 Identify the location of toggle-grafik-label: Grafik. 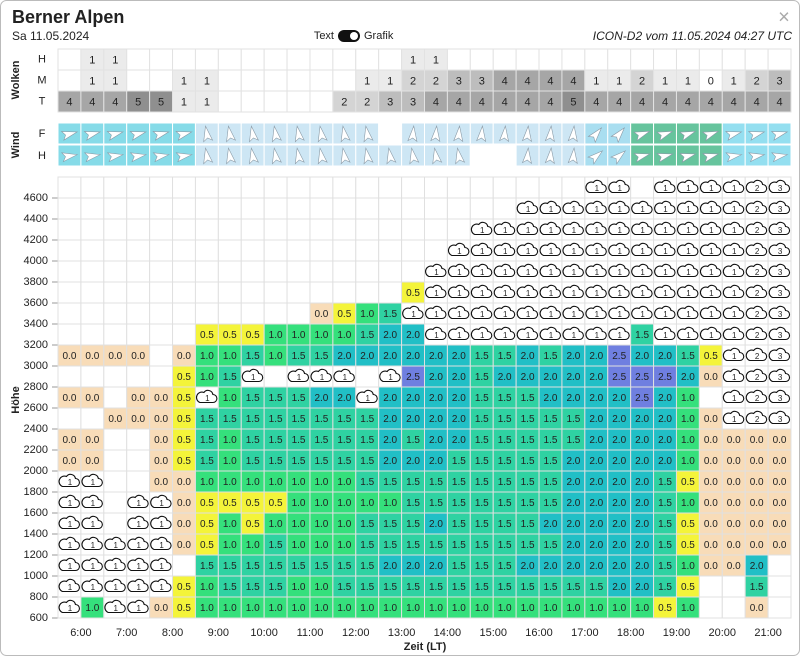
(379, 36).